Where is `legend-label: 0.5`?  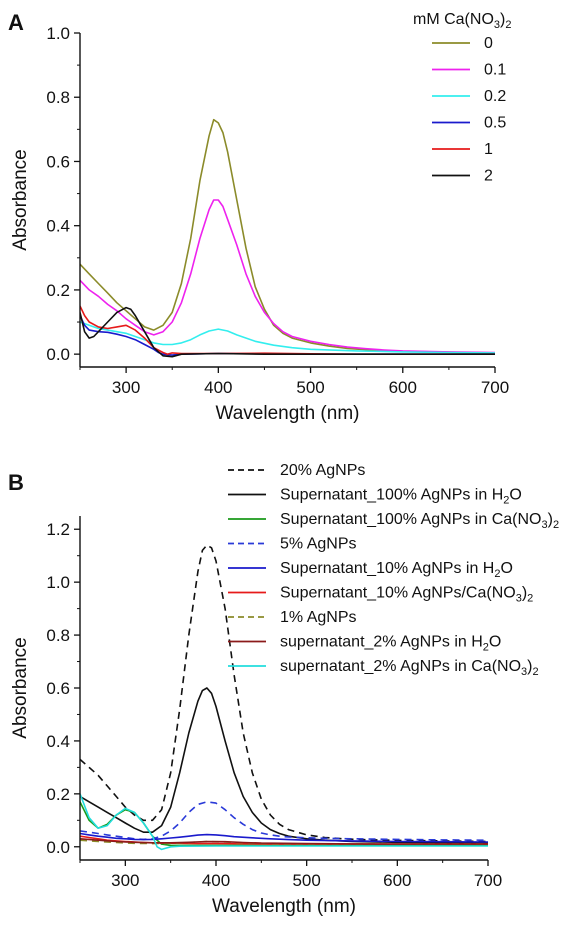
legend-label: 0.5 is located at coordinates (495, 123).